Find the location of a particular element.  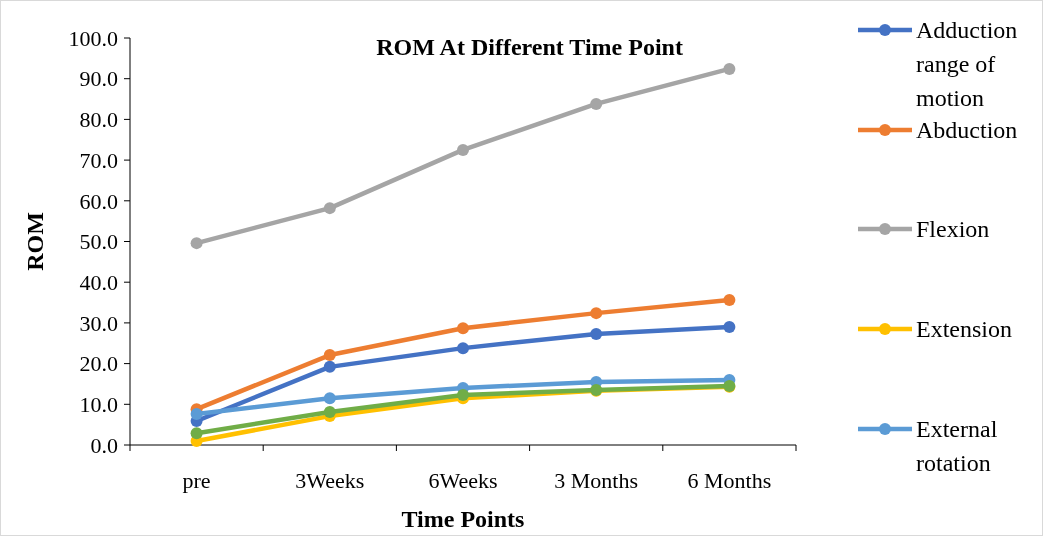

x-tick-label: 3 Months is located at coordinates (596, 480).